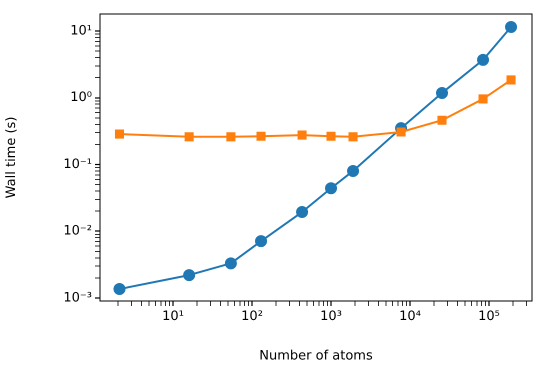  What do you see at coordinates (252, 316) in the screenshot?
I see `x-tick-label: 10²` at bounding box center [252, 316].